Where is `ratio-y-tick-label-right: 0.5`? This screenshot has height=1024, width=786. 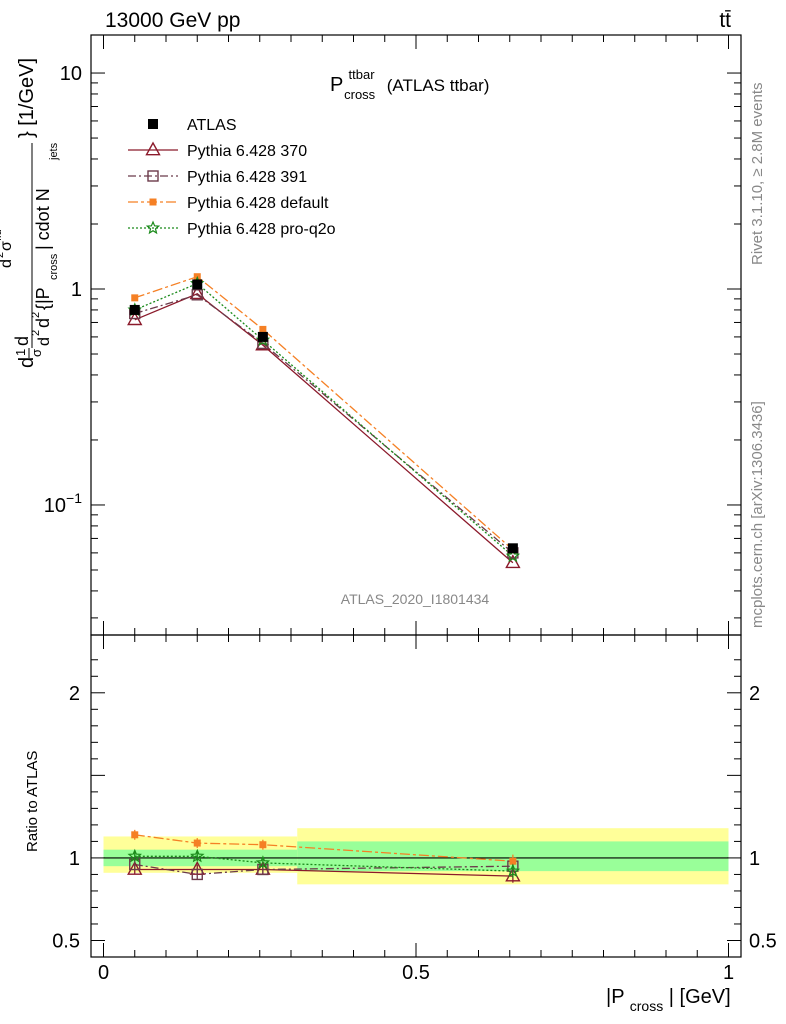
ratio-y-tick-label-right: 0.5 is located at coordinates (763, 941).